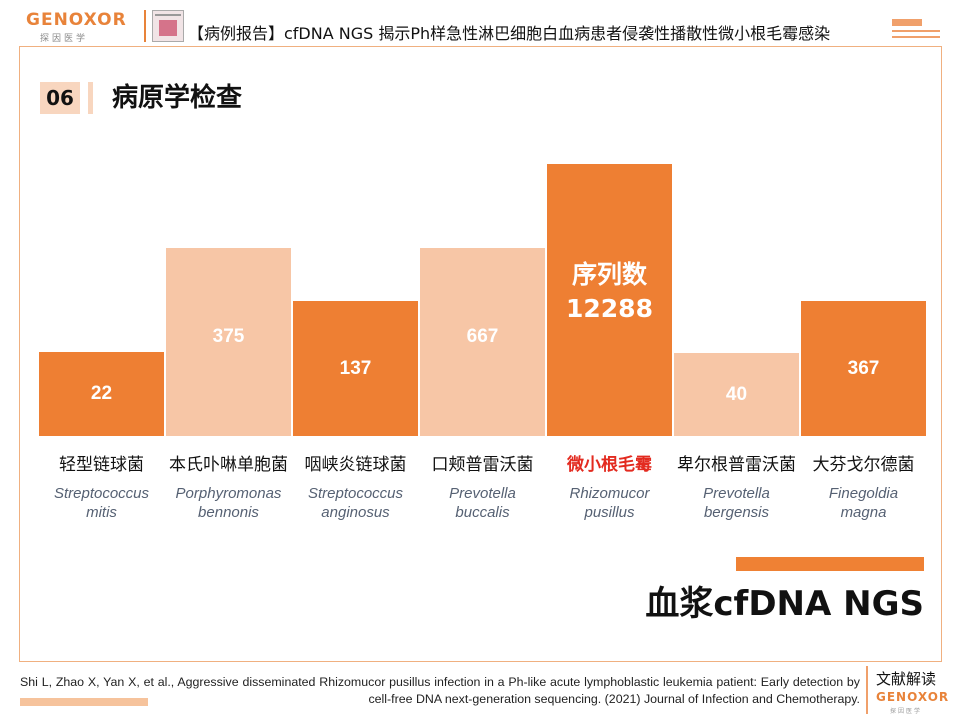 This screenshot has height=720, width=960. I want to click on paper-thumbnail-icon, so click(168, 26).